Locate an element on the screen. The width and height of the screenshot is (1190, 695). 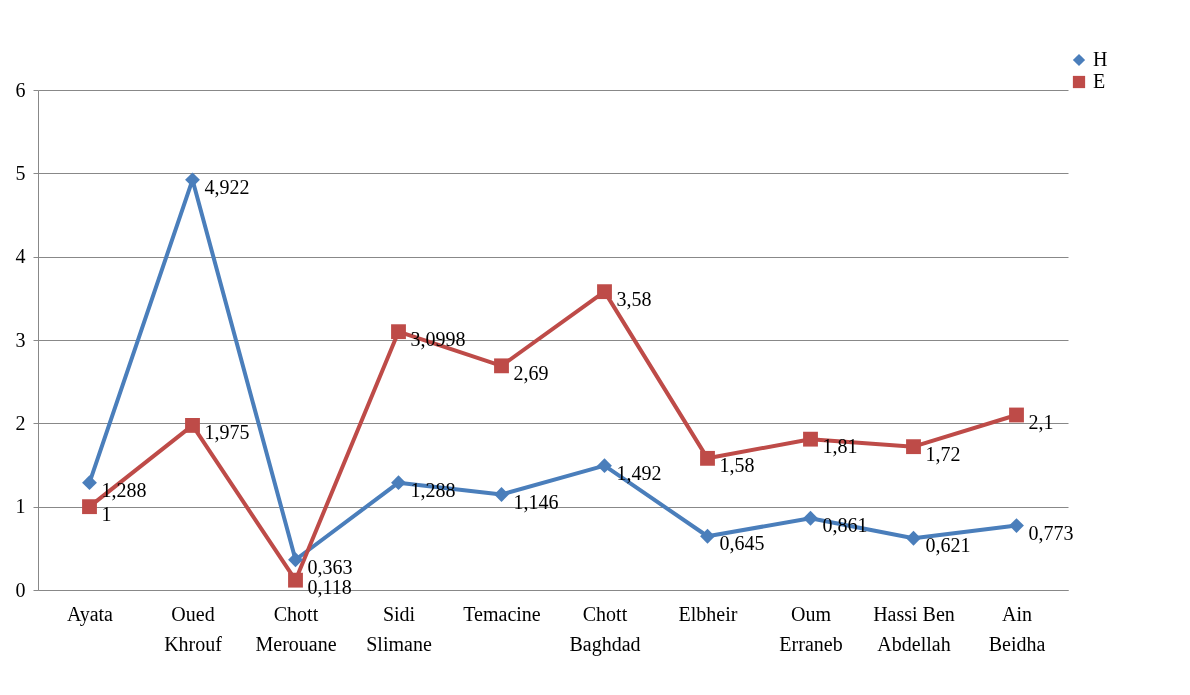
x-tick-label: Ain Beidha is located at coordinates (1017, 628).